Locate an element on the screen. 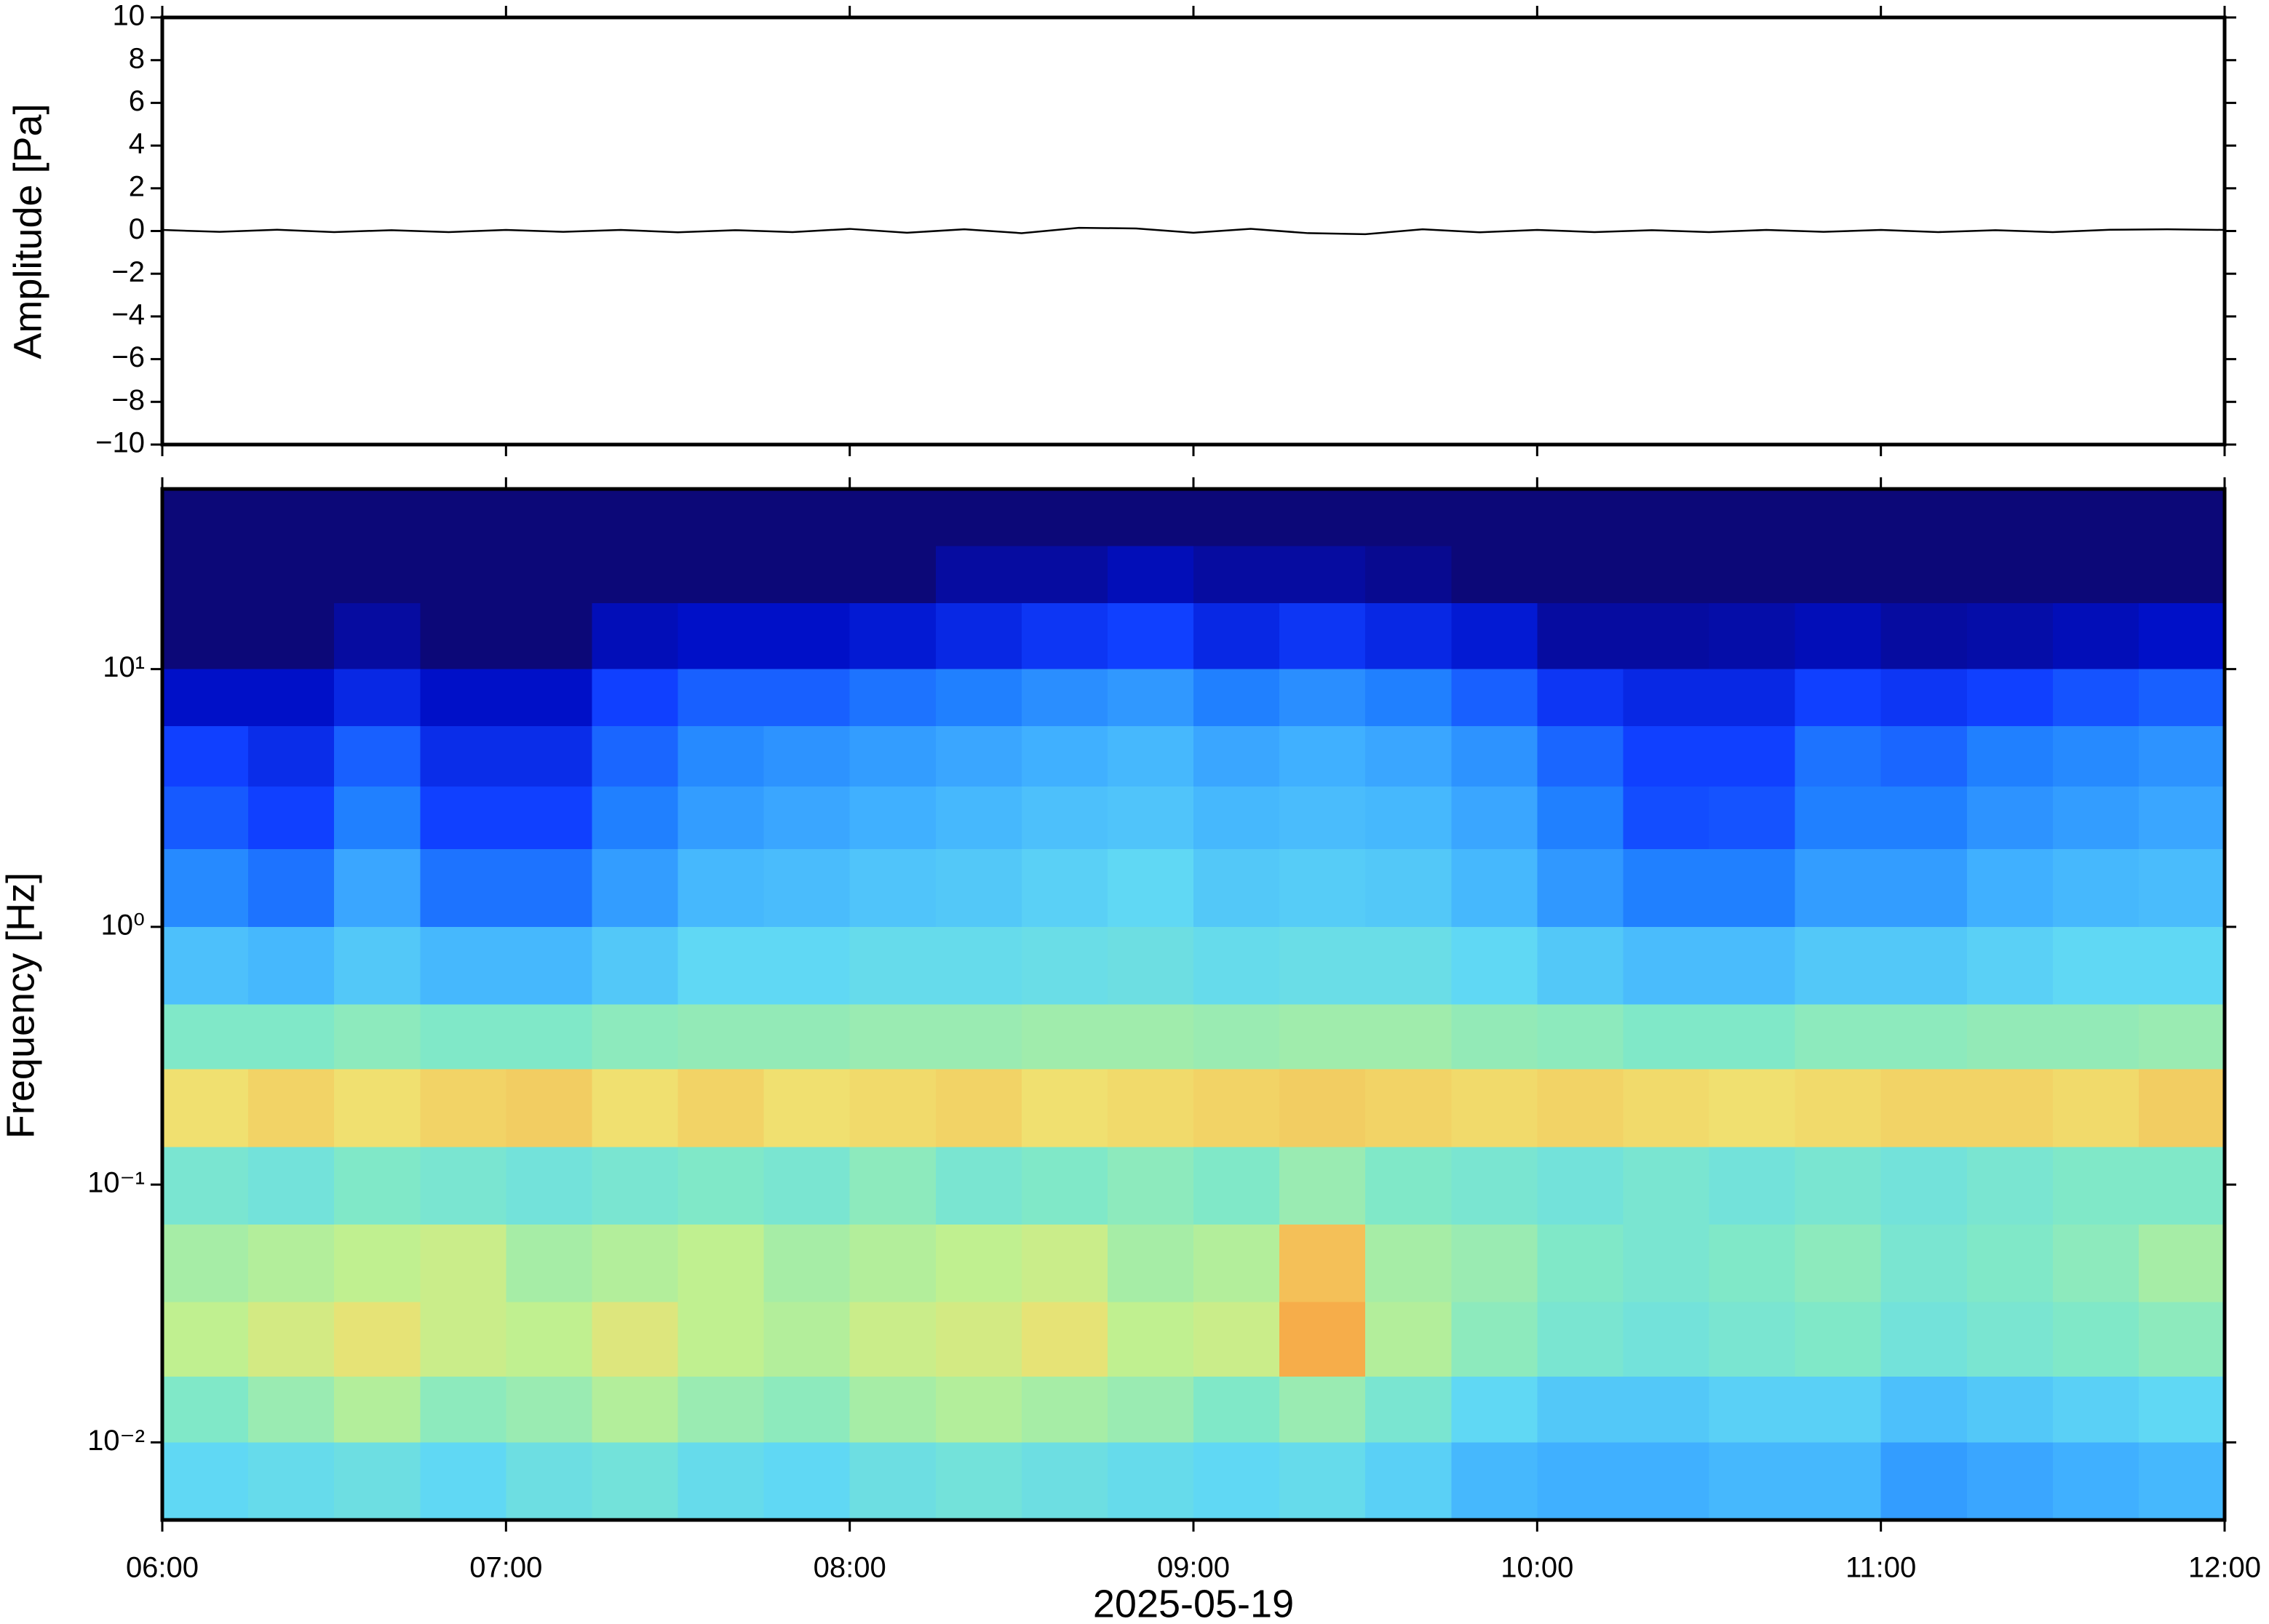 The width and height of the screenshot is (2269, 1624). y-tick-label: 8 is located at coordinates (137, 58).